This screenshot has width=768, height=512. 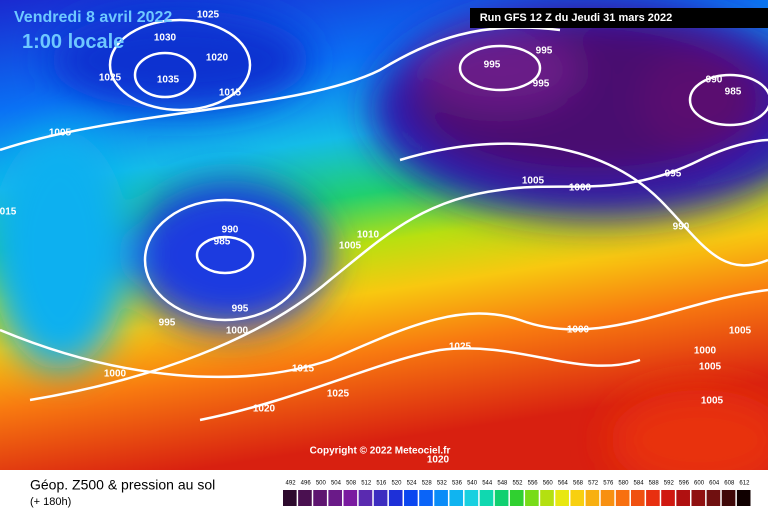 I want to click on copyright: Copyright © 2022 Meteociel.fr, so click(x=380, y=451).